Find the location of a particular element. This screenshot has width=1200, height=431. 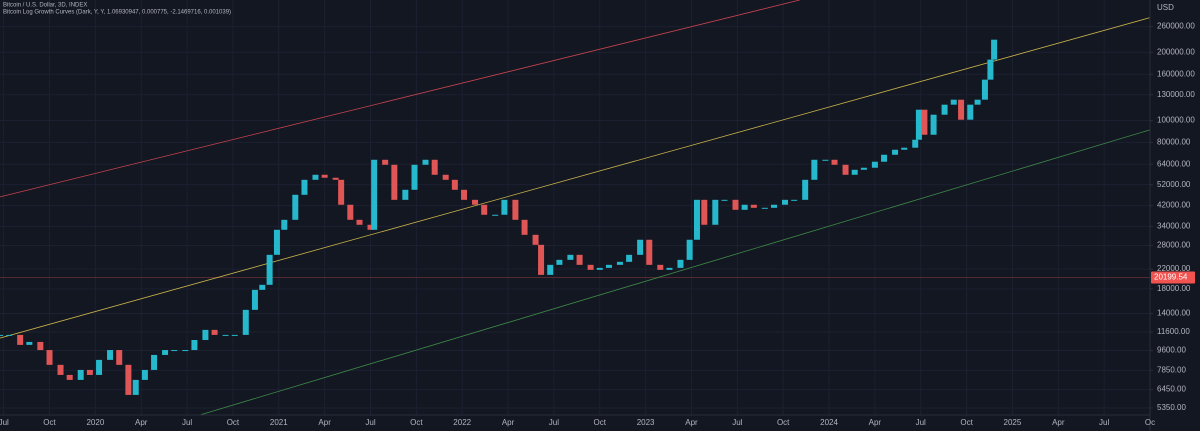

x-tick-label: Apr is located at coordinates (508, 422).